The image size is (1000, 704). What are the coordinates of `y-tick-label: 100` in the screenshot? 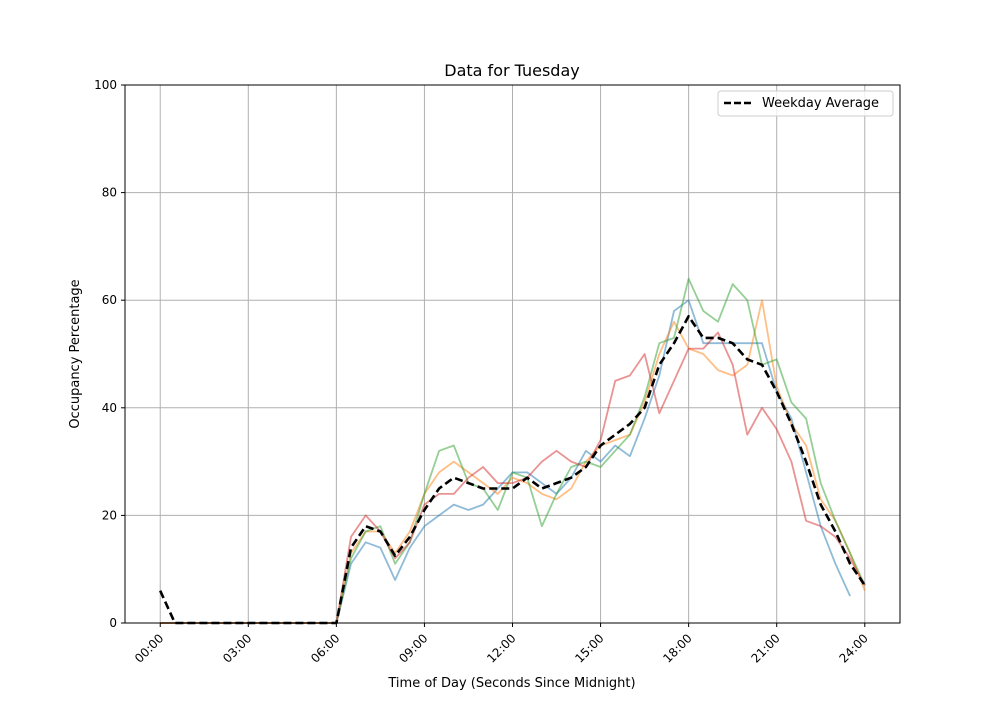 It's located at (105, 85).